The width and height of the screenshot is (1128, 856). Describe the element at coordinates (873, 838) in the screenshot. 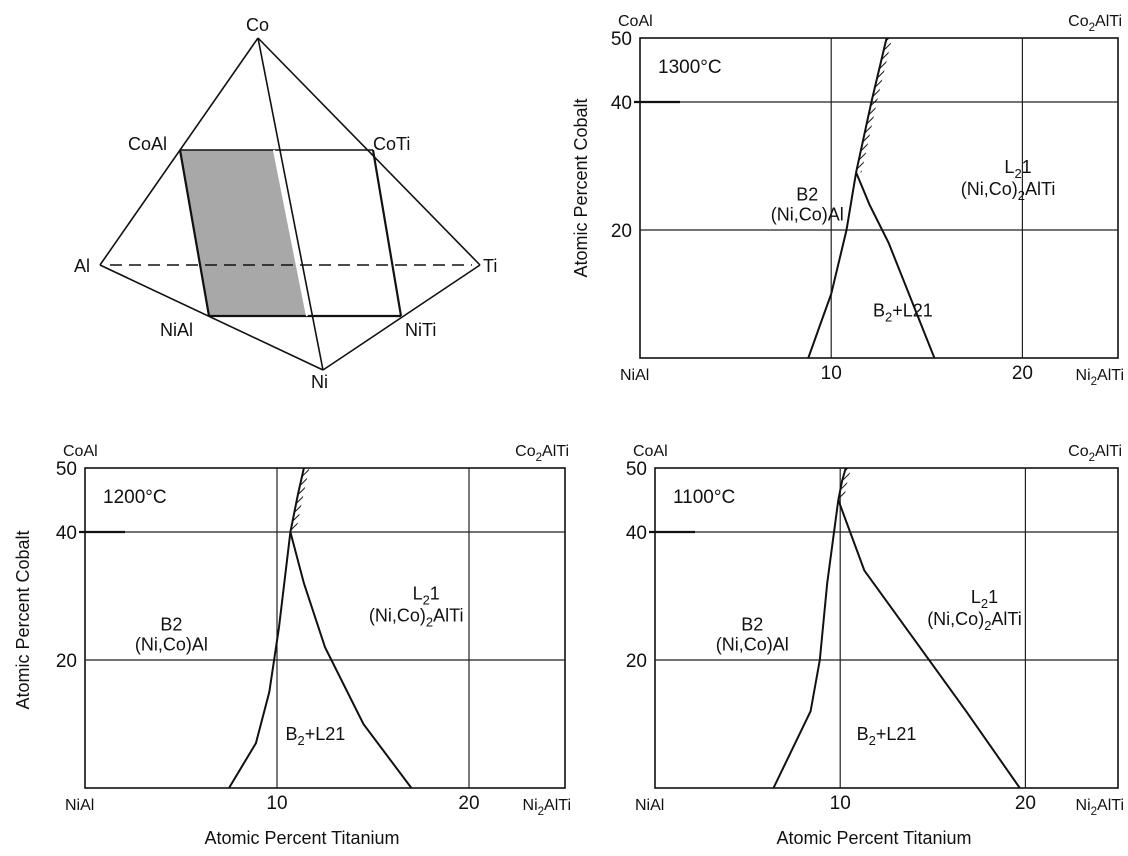

I see `x-axis-title-right: Atomic Percent Titanium` at that location.